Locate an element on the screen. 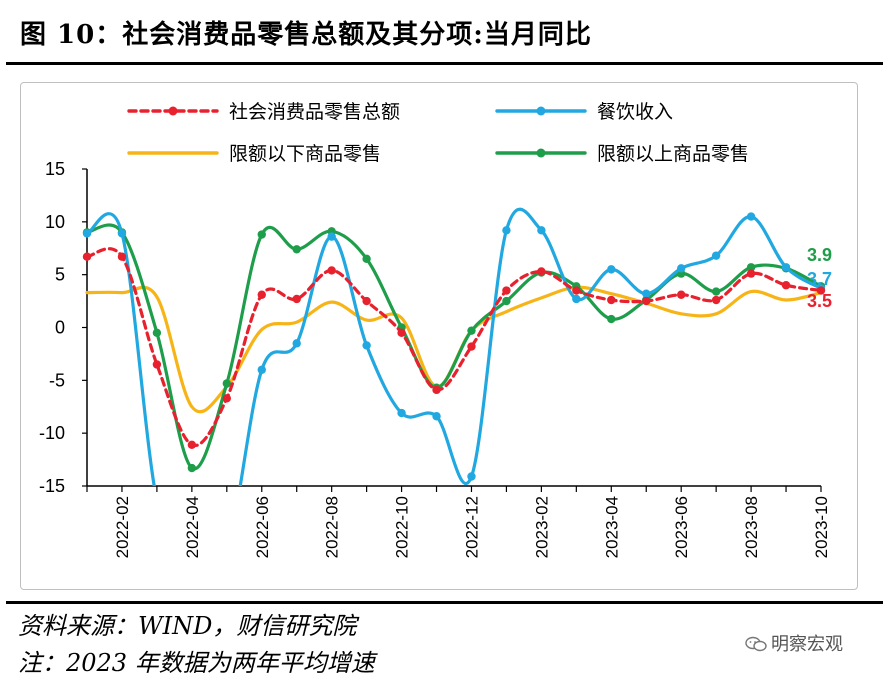 The height and width of the screenshot is (682, 889). legend-label: 限额以上商品零售 is located at coordinates (673, 154).